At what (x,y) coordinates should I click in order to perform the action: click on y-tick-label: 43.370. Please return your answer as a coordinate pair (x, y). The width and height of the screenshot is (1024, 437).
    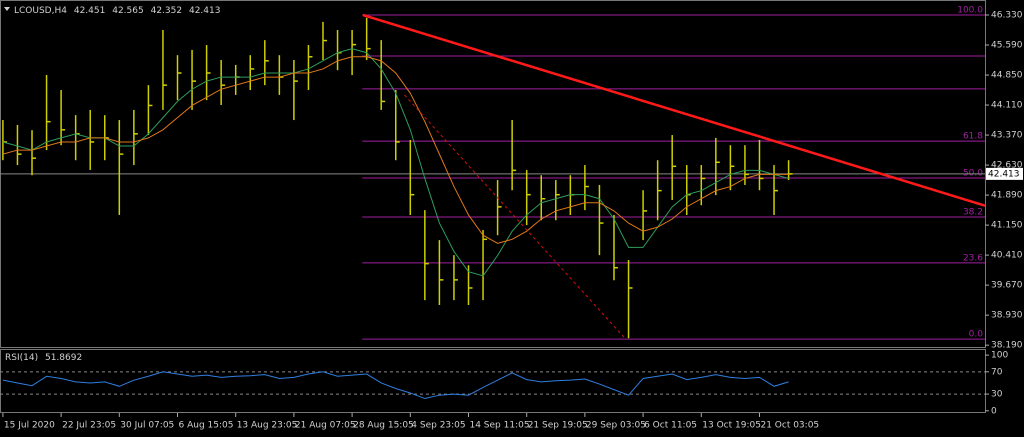
    Looking at the image, I should click on (1007, 136).